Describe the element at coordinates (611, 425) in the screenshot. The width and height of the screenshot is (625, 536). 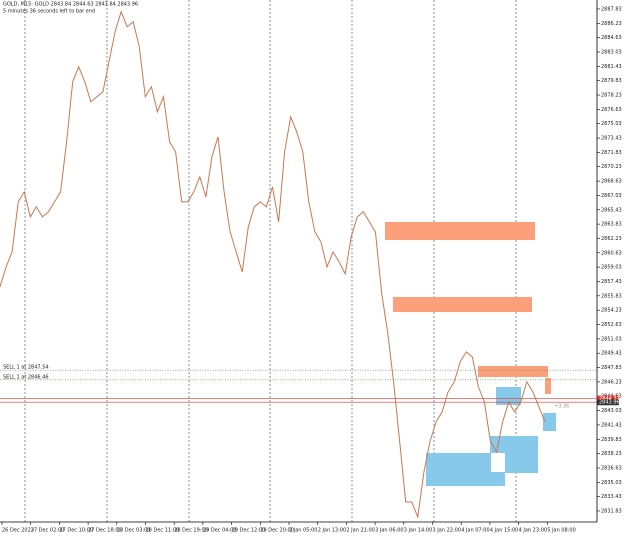
I see `y-tick-label: 2841.43` at that location.